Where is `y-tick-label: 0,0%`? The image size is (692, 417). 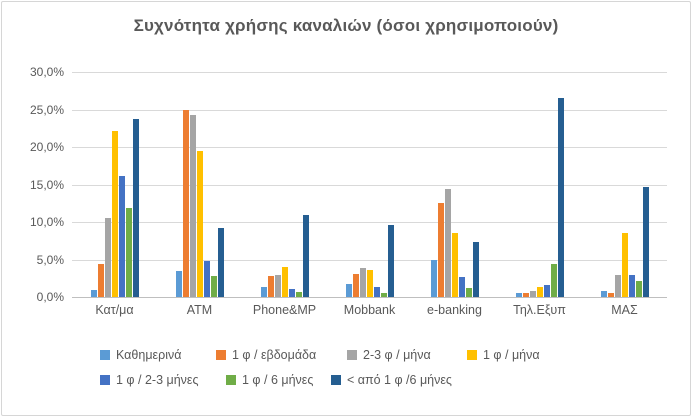
y-tick-label: 0,0% is located at coordinates (50, 297).